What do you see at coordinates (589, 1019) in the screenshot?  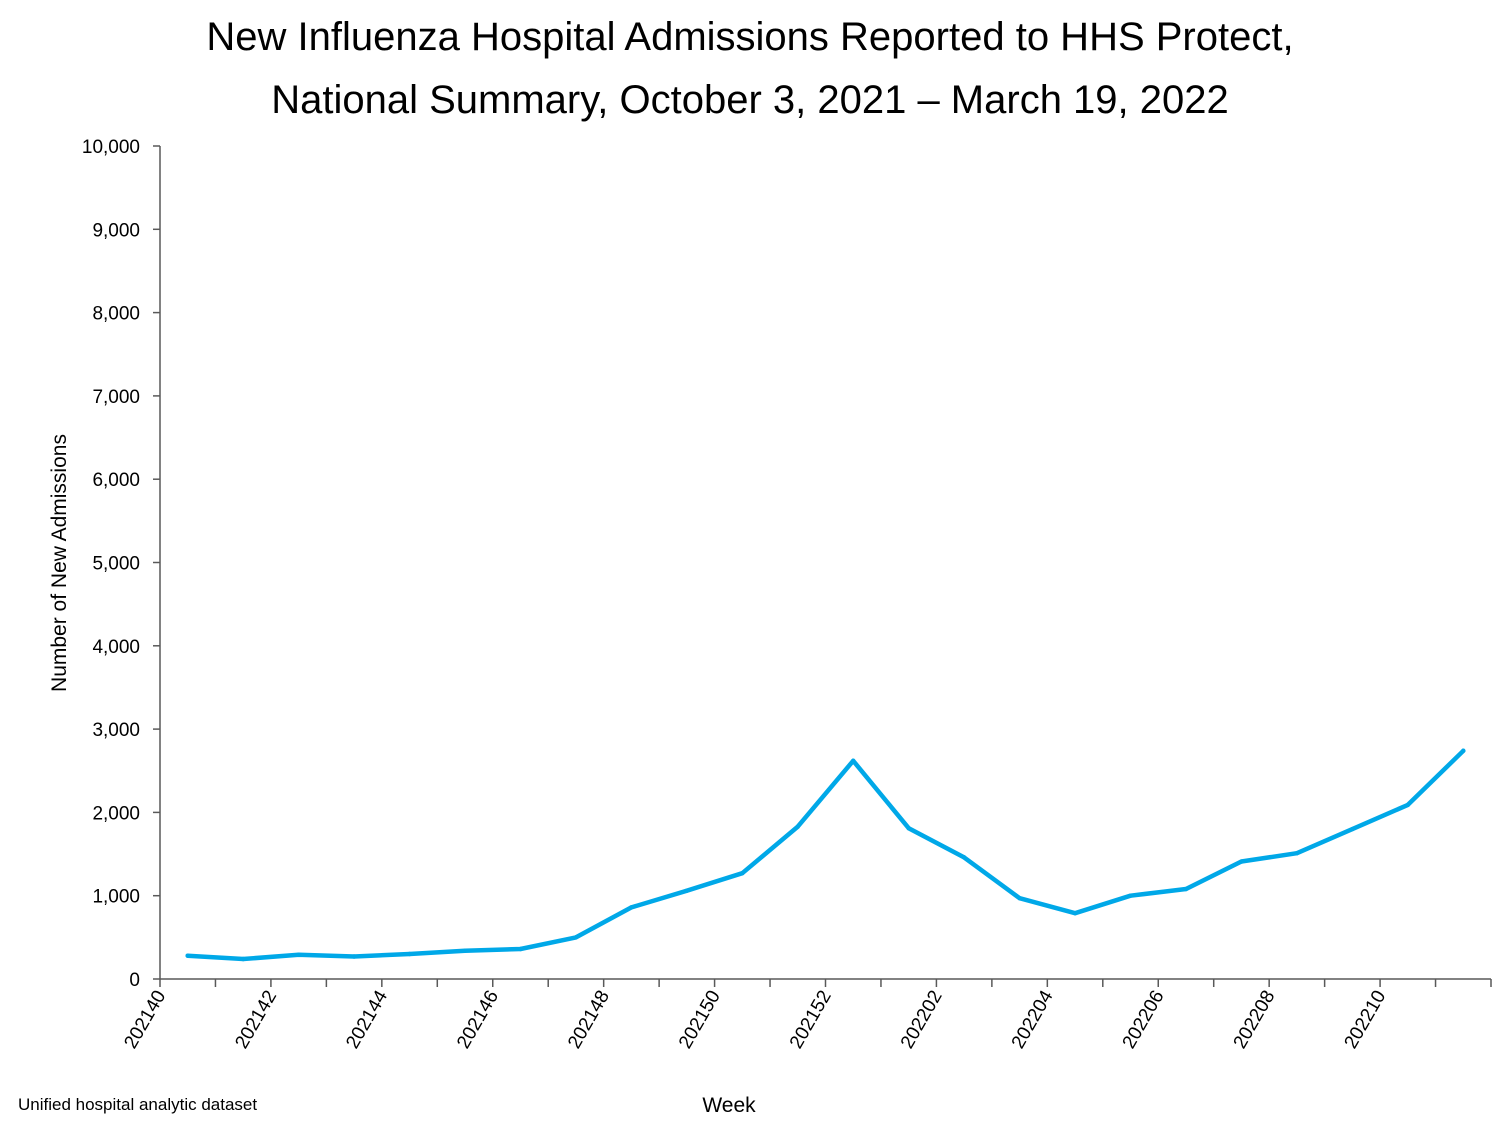 I see `x-tick-label: 202148` at bounding box center [589, 1019].